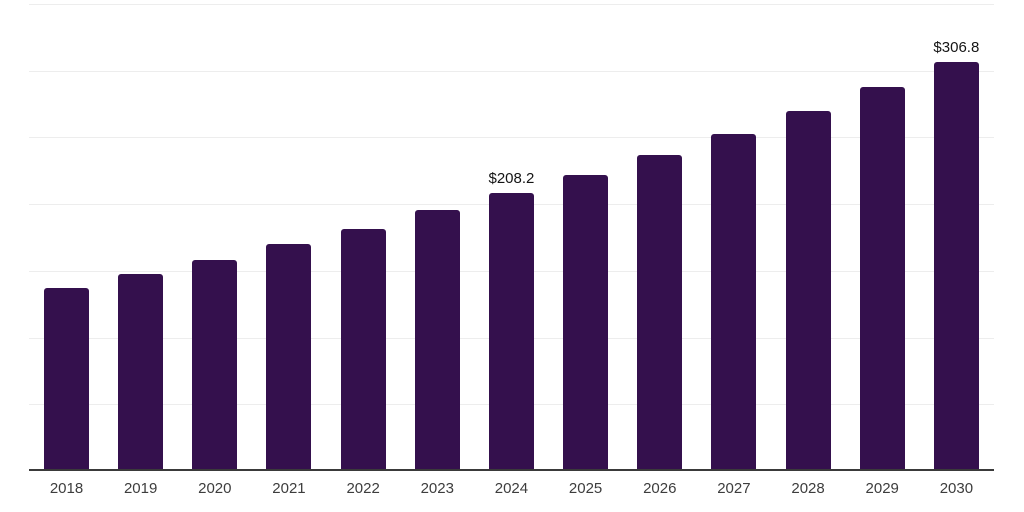 This screenshot has width=1024, height=512. What do you see at coordinates (956, 255) in the screenshot?
I see `bar-2030: $306.8` at bounding box center [956, 255].